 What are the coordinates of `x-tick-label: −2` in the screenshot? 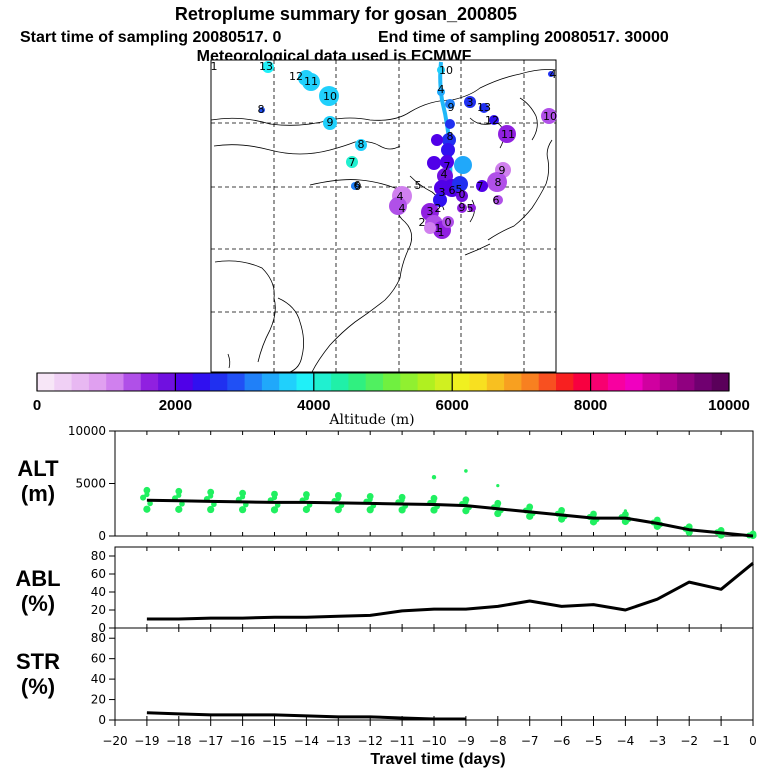 It's located at (689, 741).